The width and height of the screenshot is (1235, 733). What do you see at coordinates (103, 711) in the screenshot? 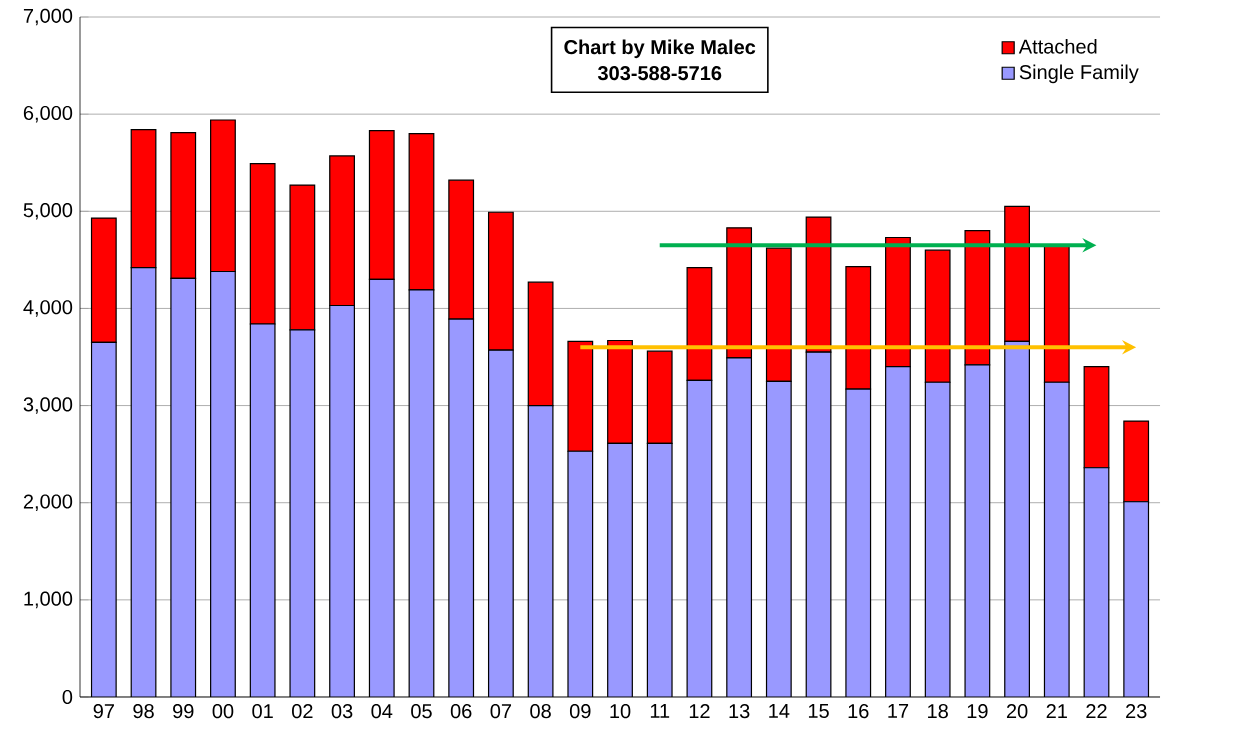
I see `x-tick-label: 97` at bounding box center [103, 711].